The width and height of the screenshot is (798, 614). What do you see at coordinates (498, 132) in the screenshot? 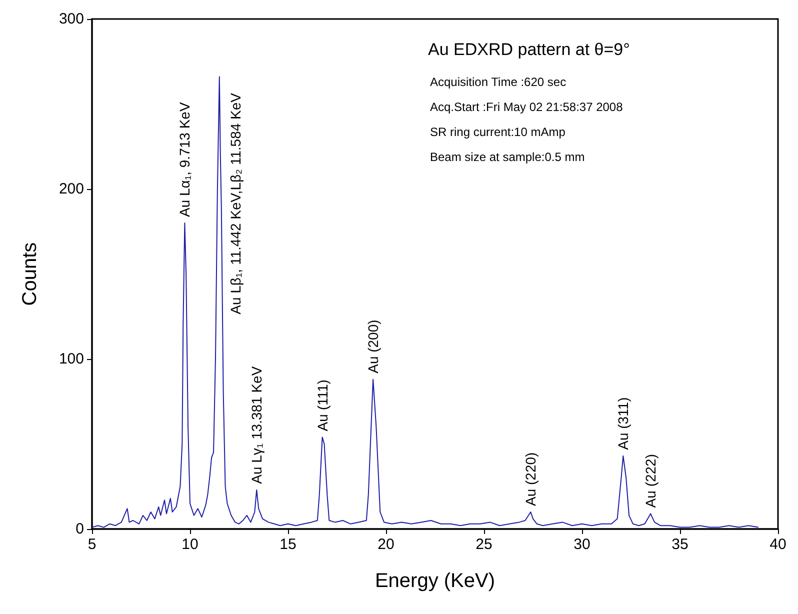
I see `annotation: SR ring current:10 mAmp` at bounding box center [498, 132].